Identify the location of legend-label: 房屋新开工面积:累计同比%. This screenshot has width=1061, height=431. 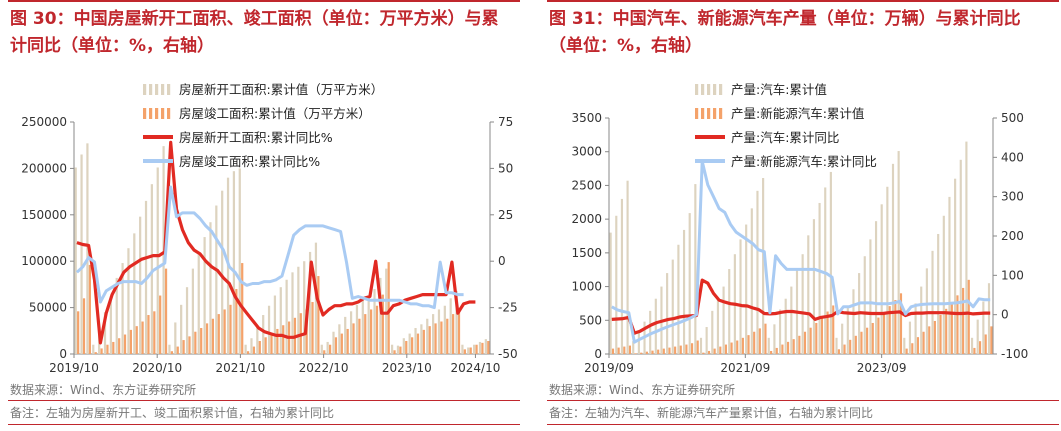
(256, 137).